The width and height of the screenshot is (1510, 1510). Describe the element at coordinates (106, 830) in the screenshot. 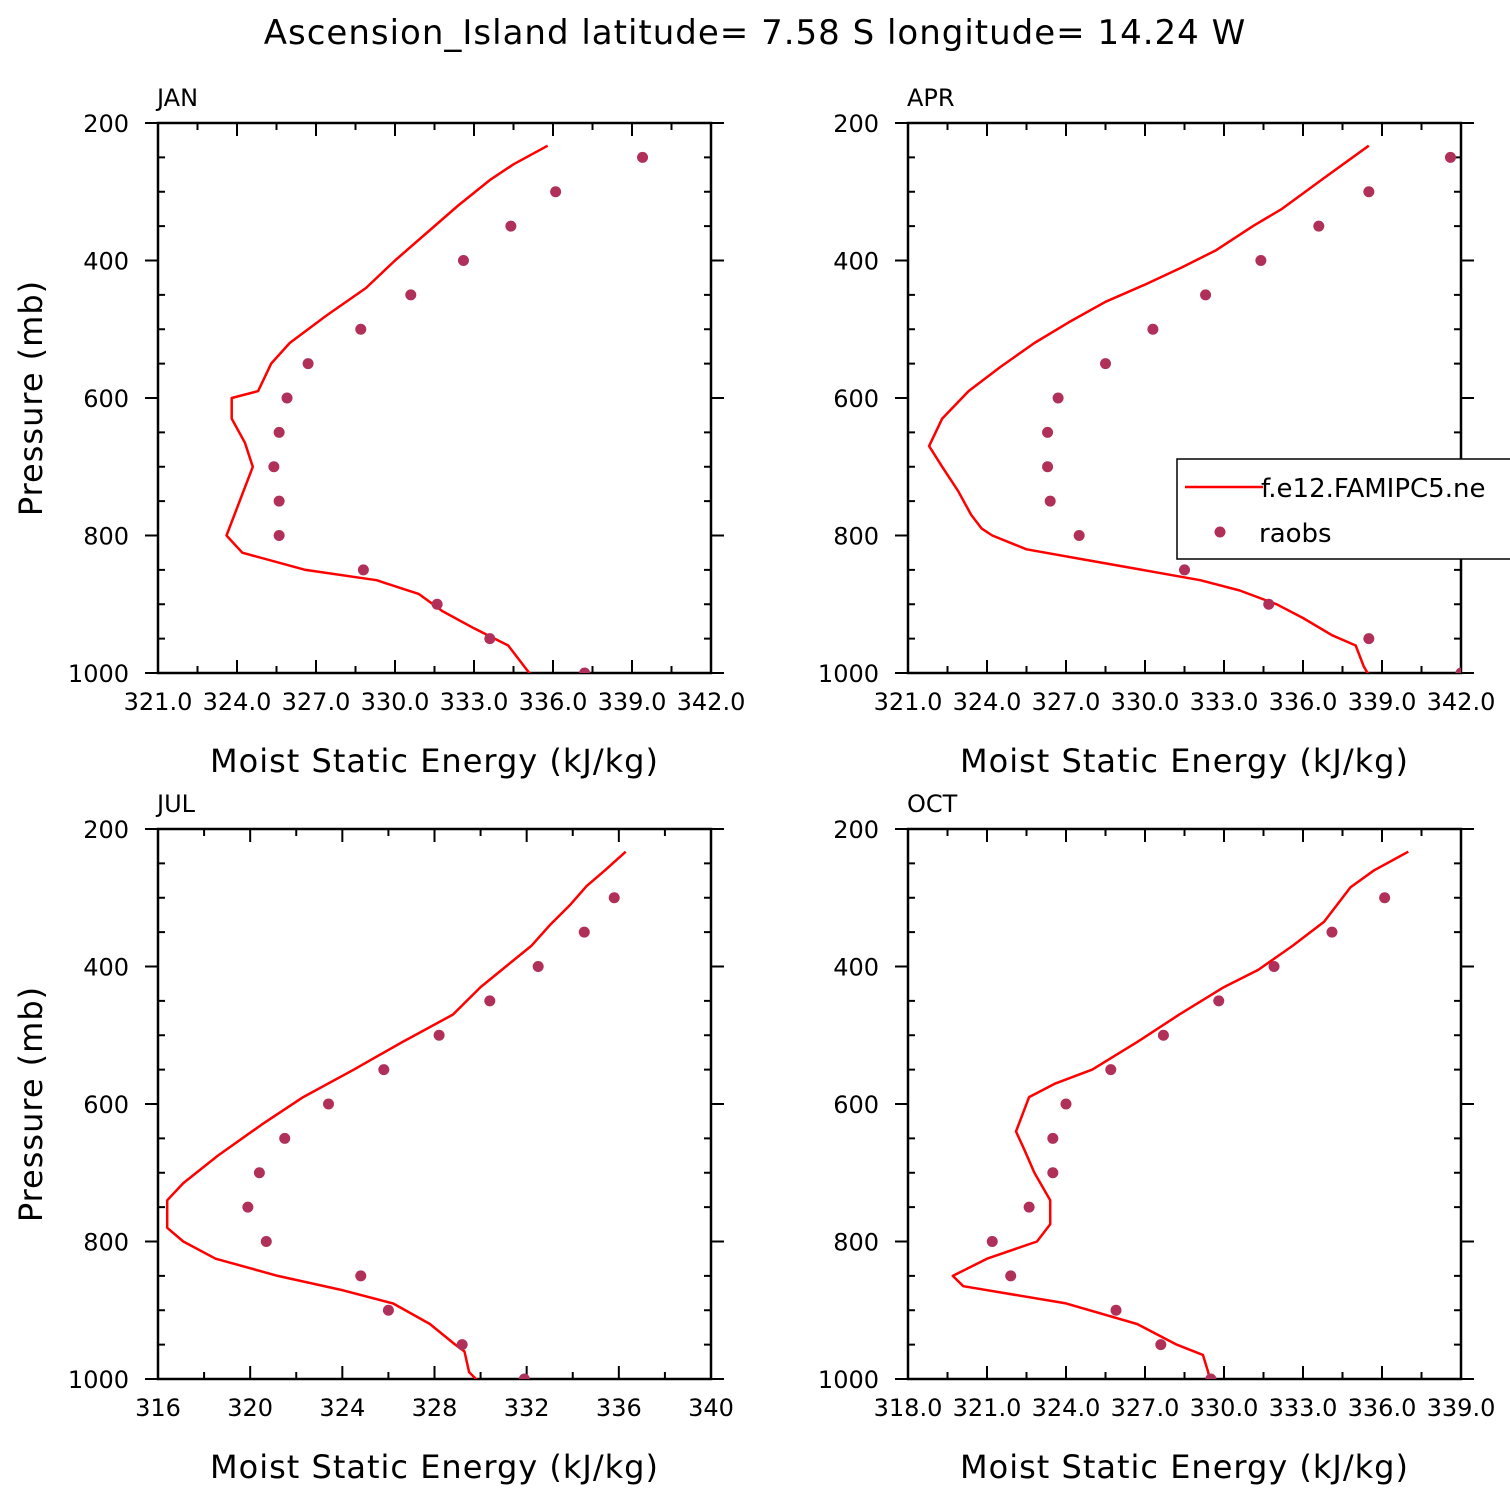

I see `y-tick-label-jul: 200` at that location.